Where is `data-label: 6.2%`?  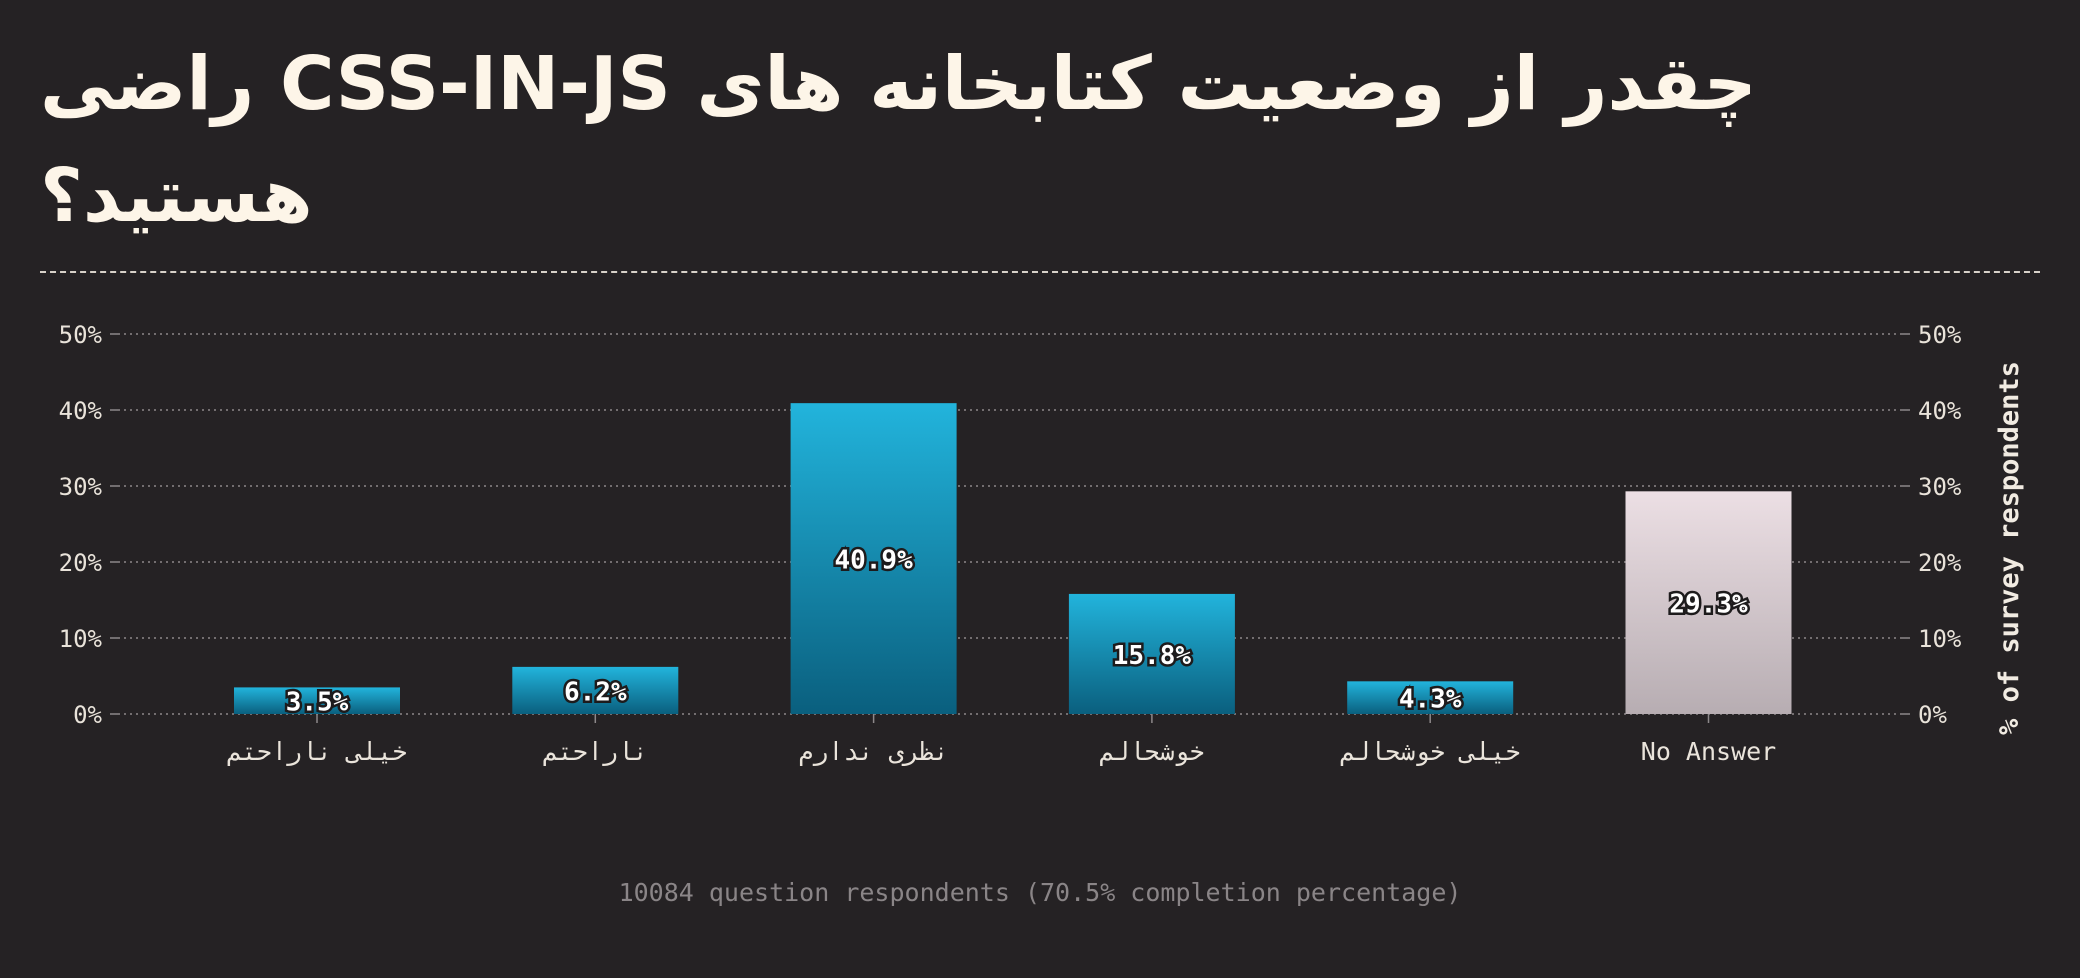
data-label: 6.2% is located at coordinates (595, 692).